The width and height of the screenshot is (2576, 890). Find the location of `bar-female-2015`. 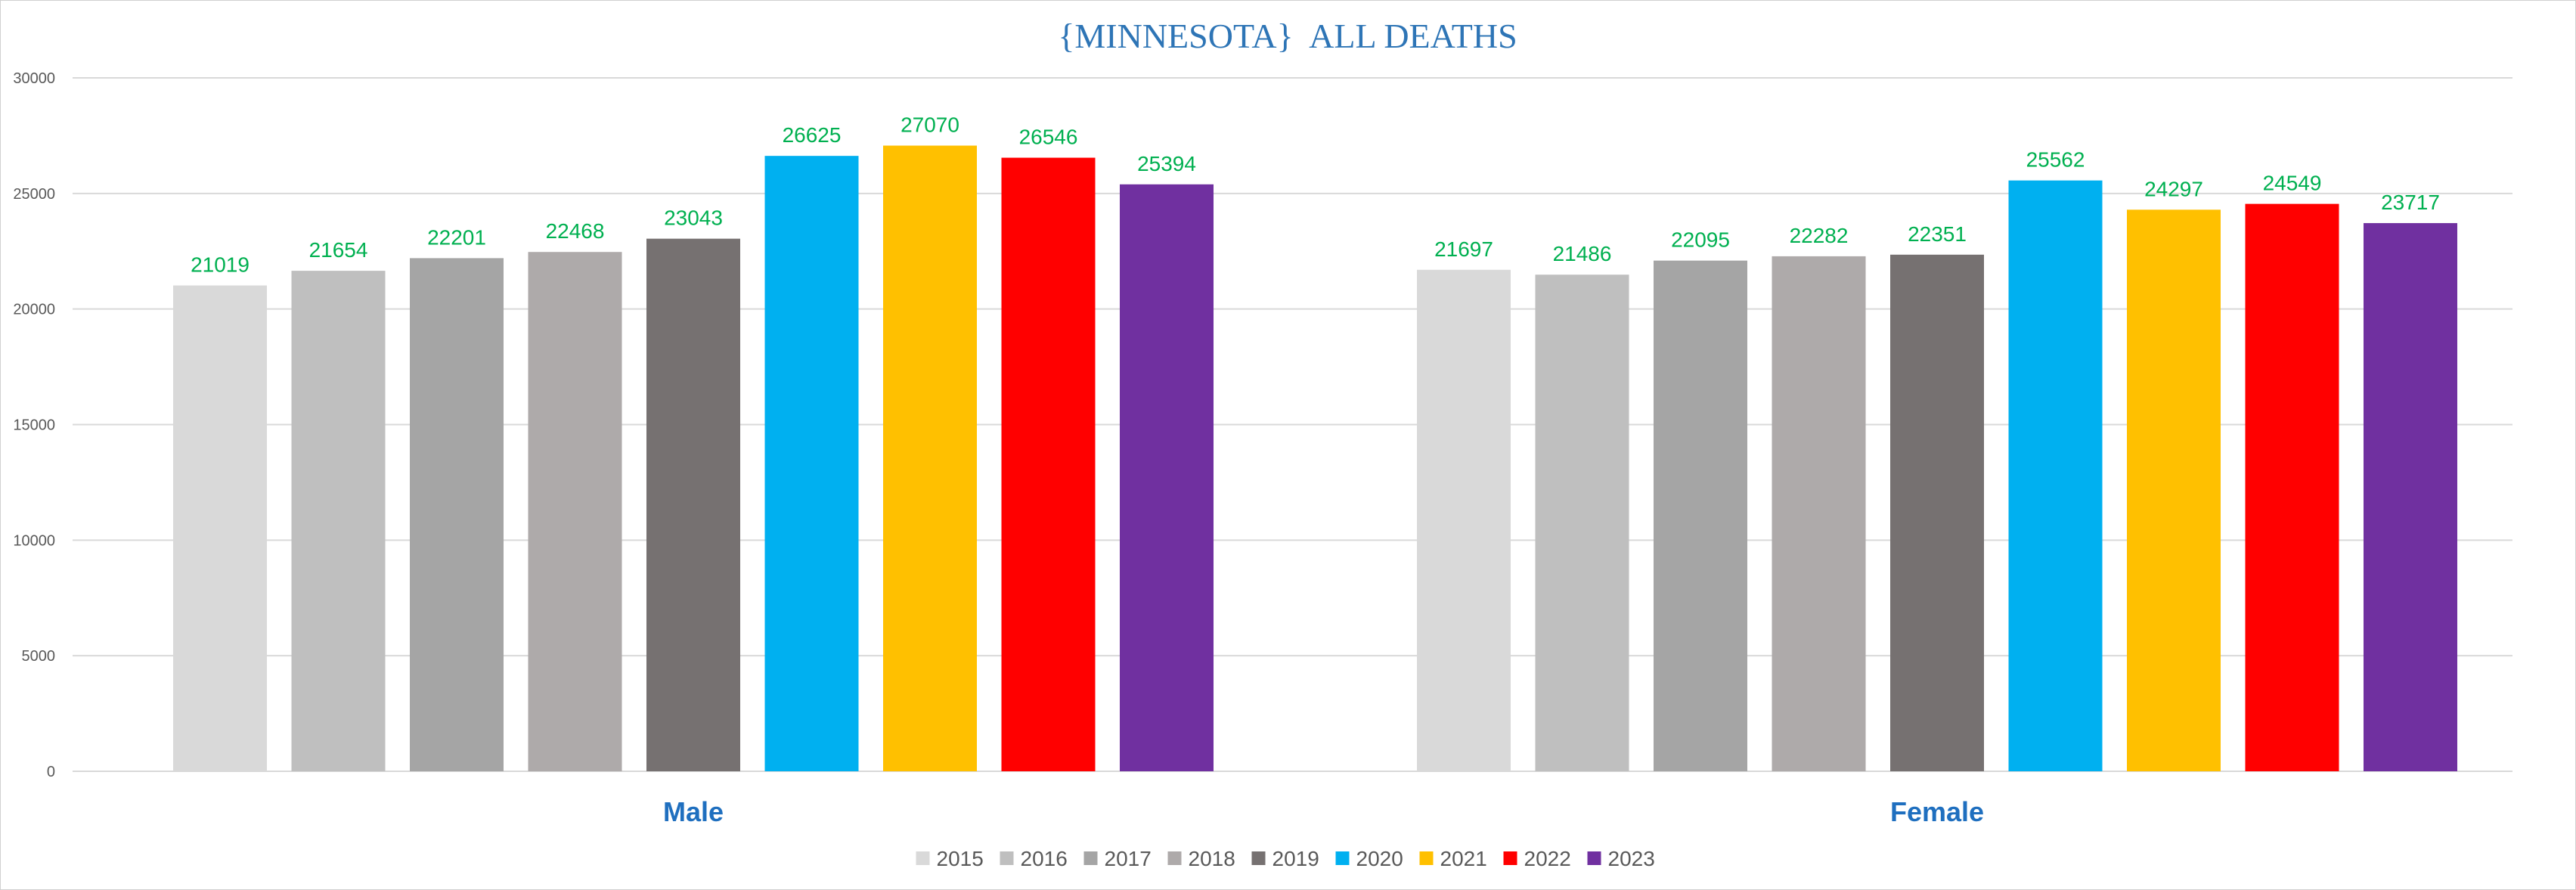

bar-female-2015 is located at coordinates (1464, 520).